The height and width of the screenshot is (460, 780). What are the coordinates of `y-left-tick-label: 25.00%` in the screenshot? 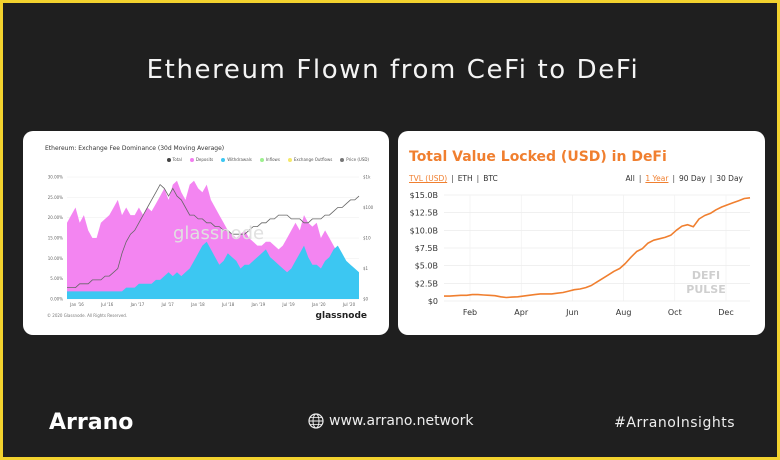 It's located at (55, 197).